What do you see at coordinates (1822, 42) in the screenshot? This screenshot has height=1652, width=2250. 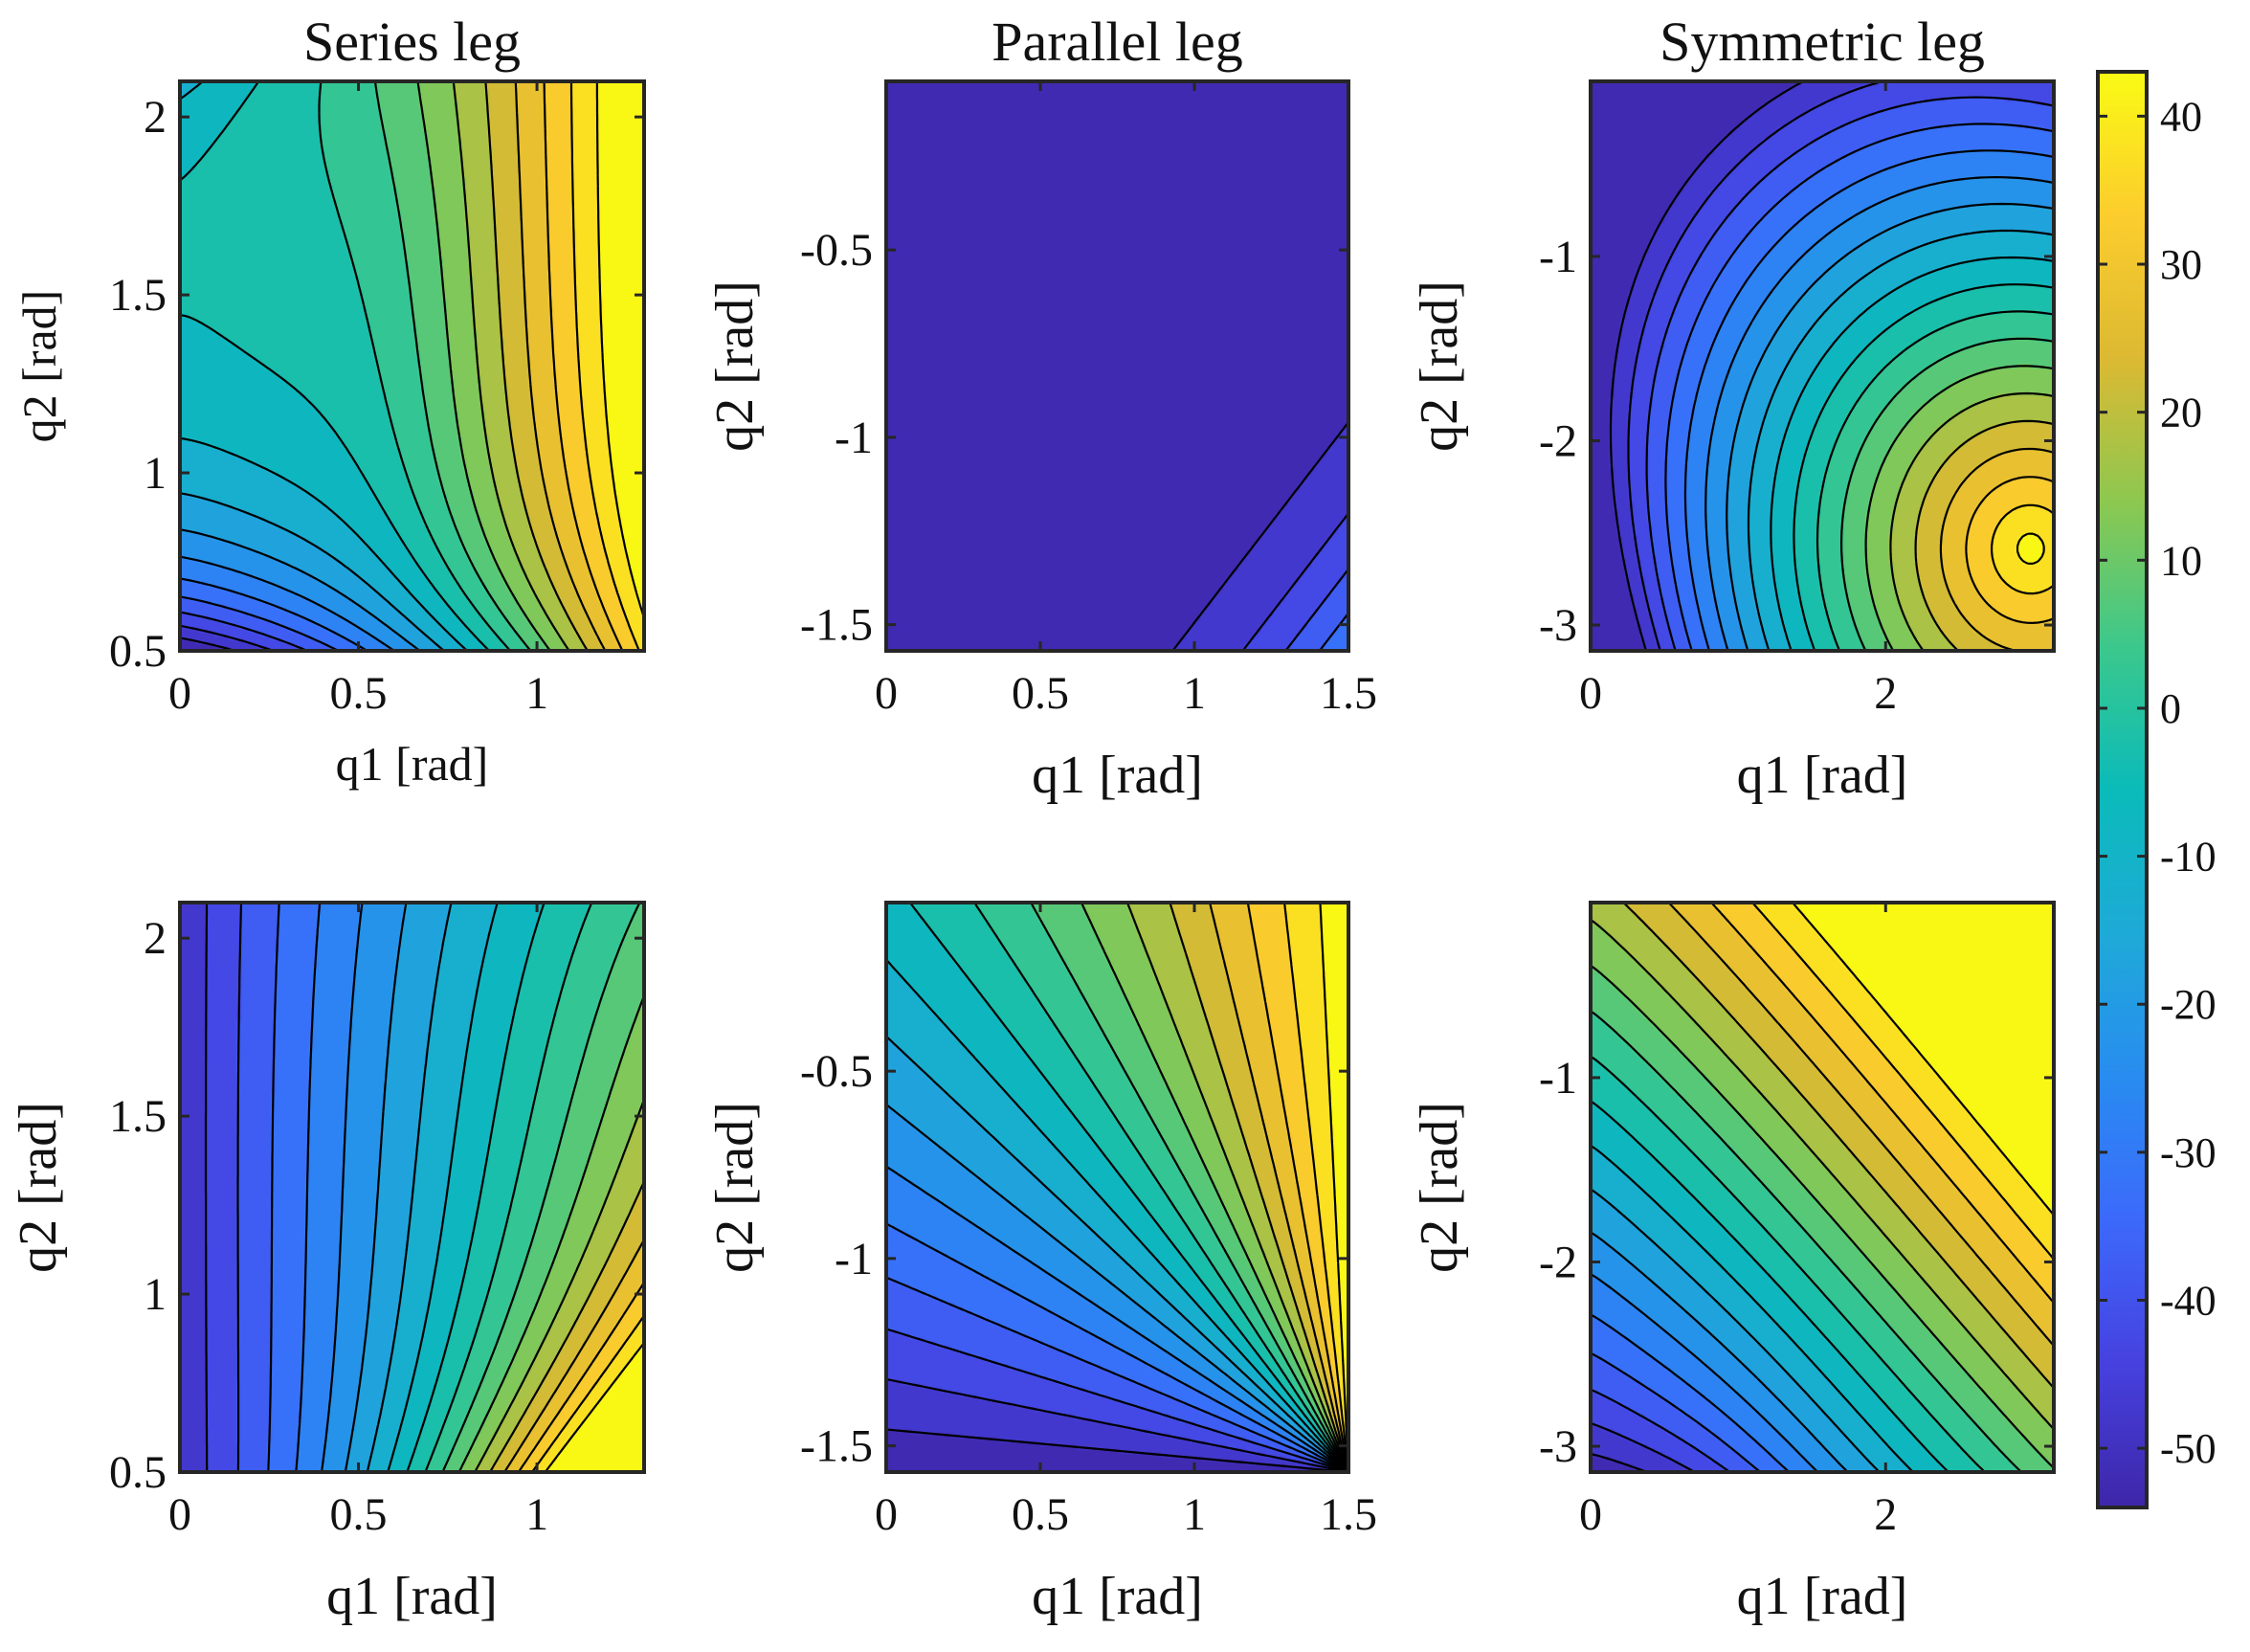 I see `panel-title: Symmetric leg` at bounding box center [1822, 42].